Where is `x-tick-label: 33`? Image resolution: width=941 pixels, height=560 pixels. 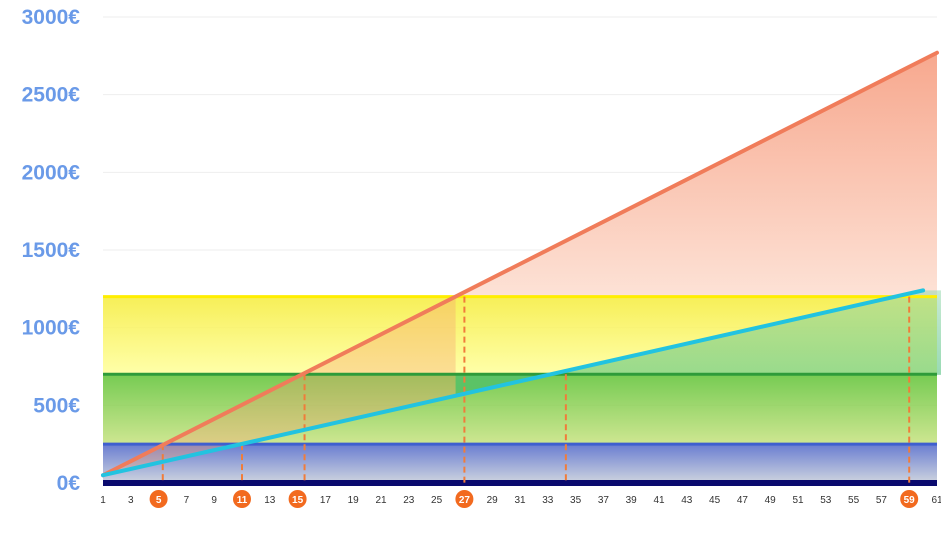
x-tick-label: 33 is located at coordinates (548, 500).